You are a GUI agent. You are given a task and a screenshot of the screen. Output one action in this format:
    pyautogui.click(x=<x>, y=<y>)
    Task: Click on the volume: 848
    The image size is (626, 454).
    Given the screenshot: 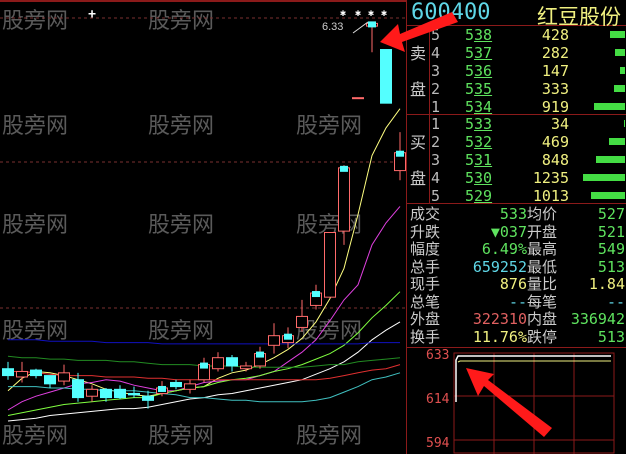 What is the action you would take?
    pyautogui.click(x=555, y=160)
    